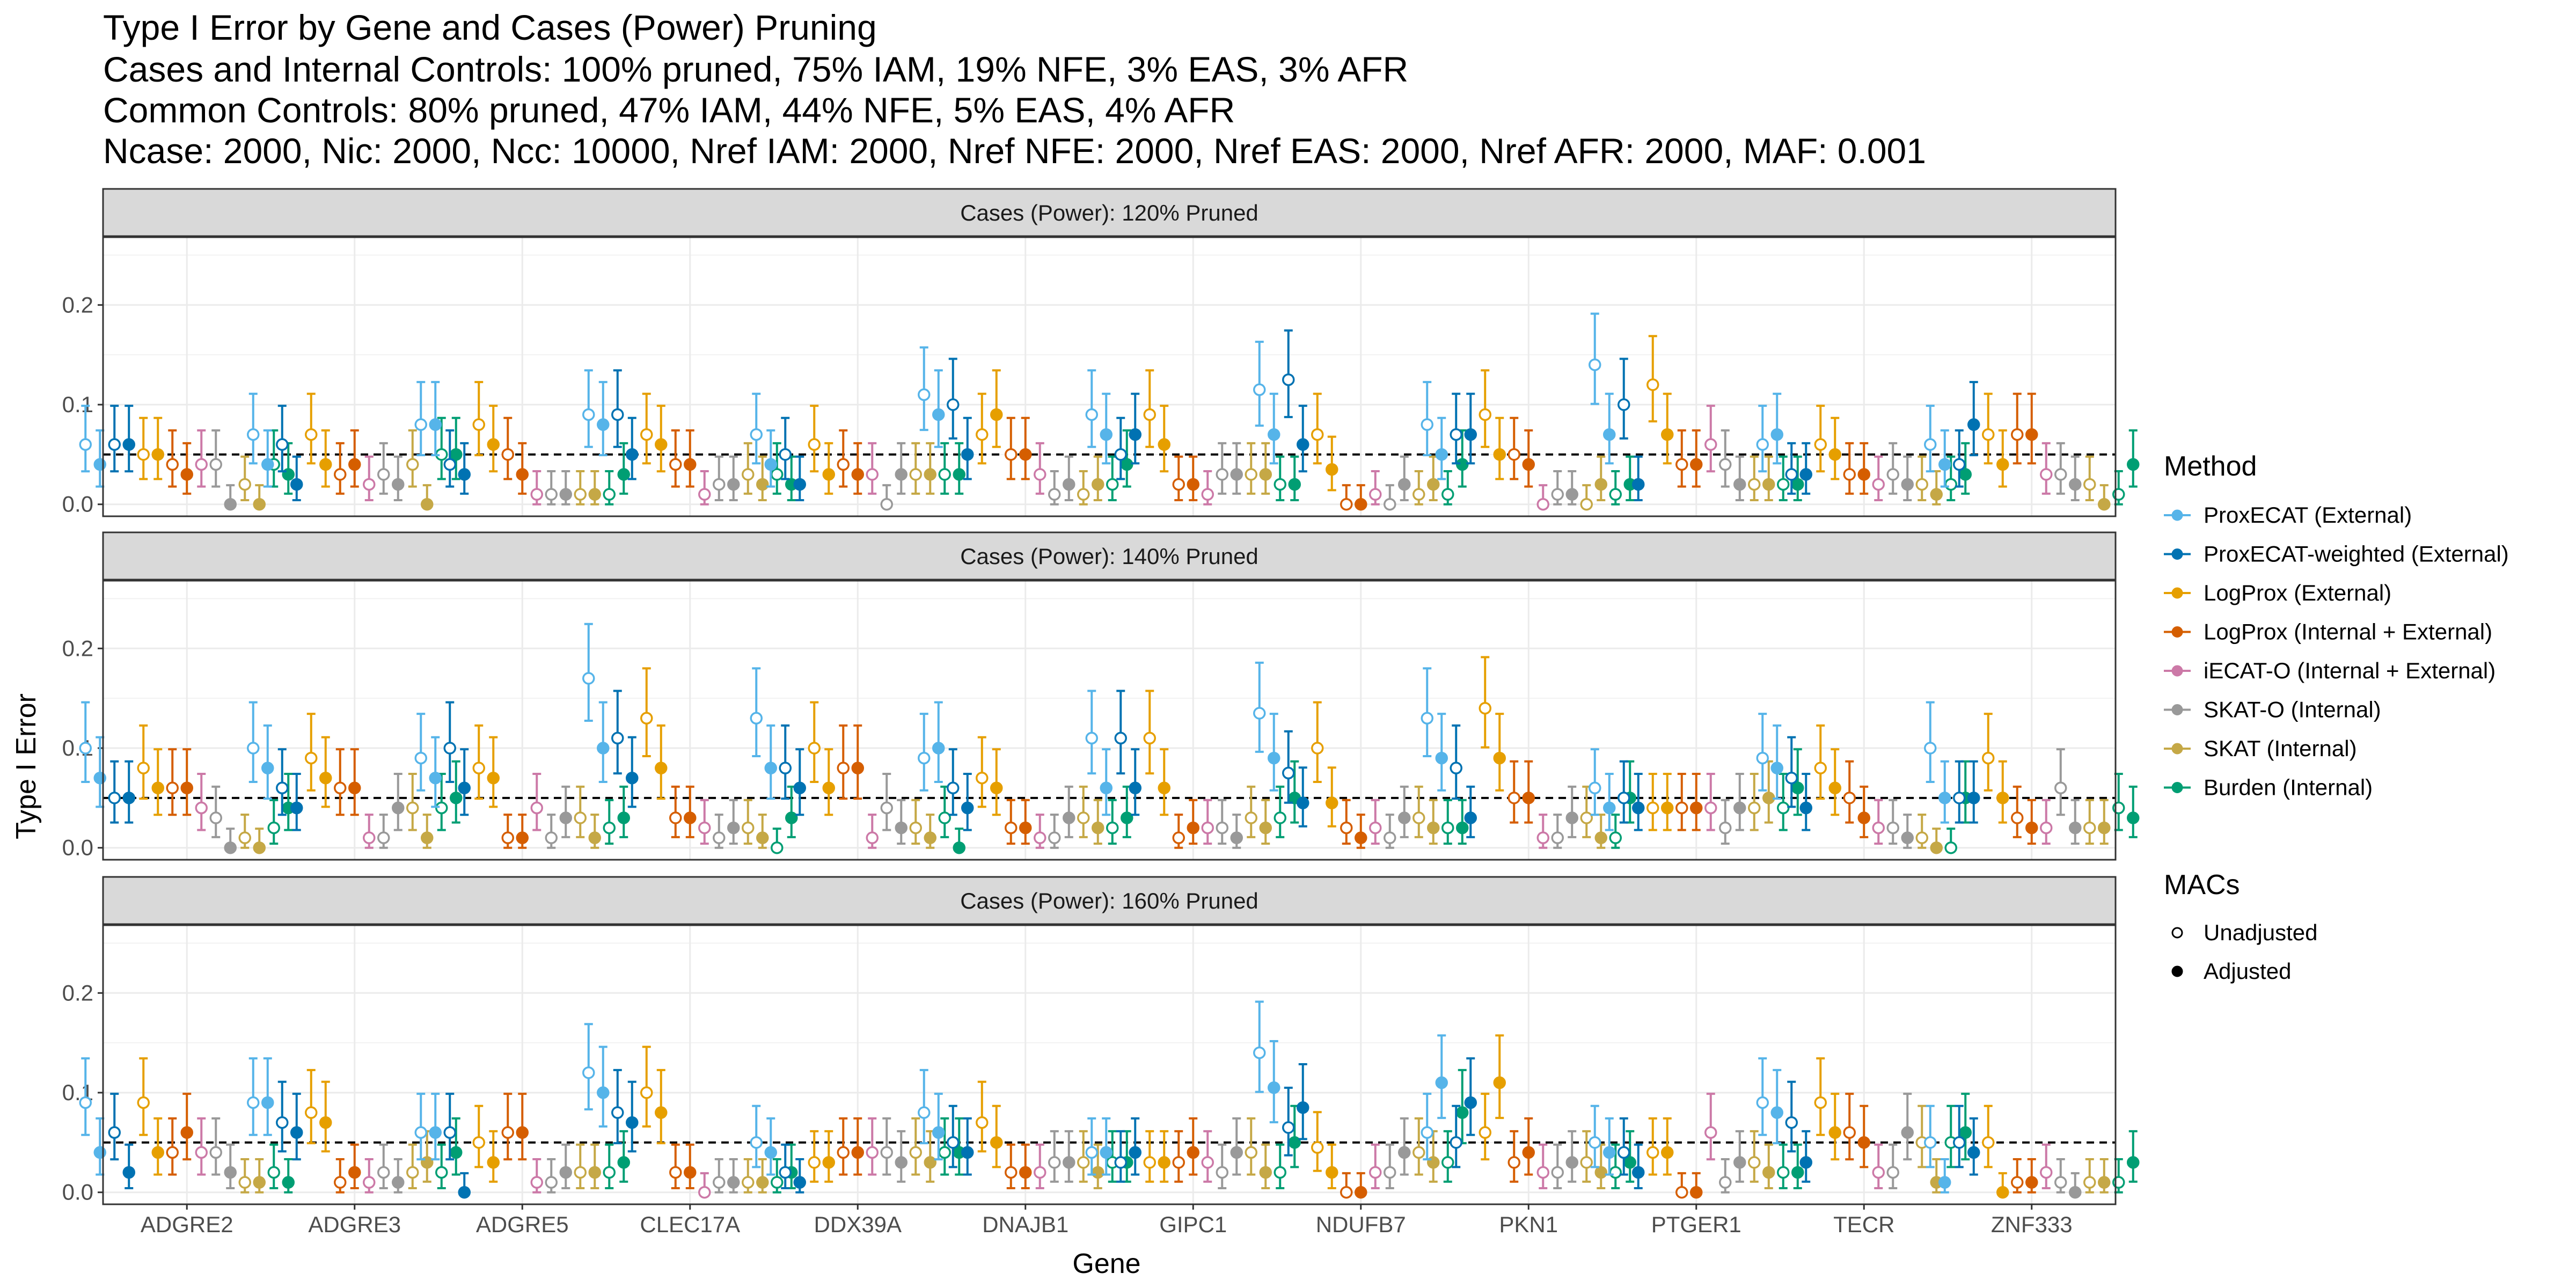 The height and width of the screenshot is (1288, 2576). I want to click on y-tick-label: 0.0, so click(77, 1192).